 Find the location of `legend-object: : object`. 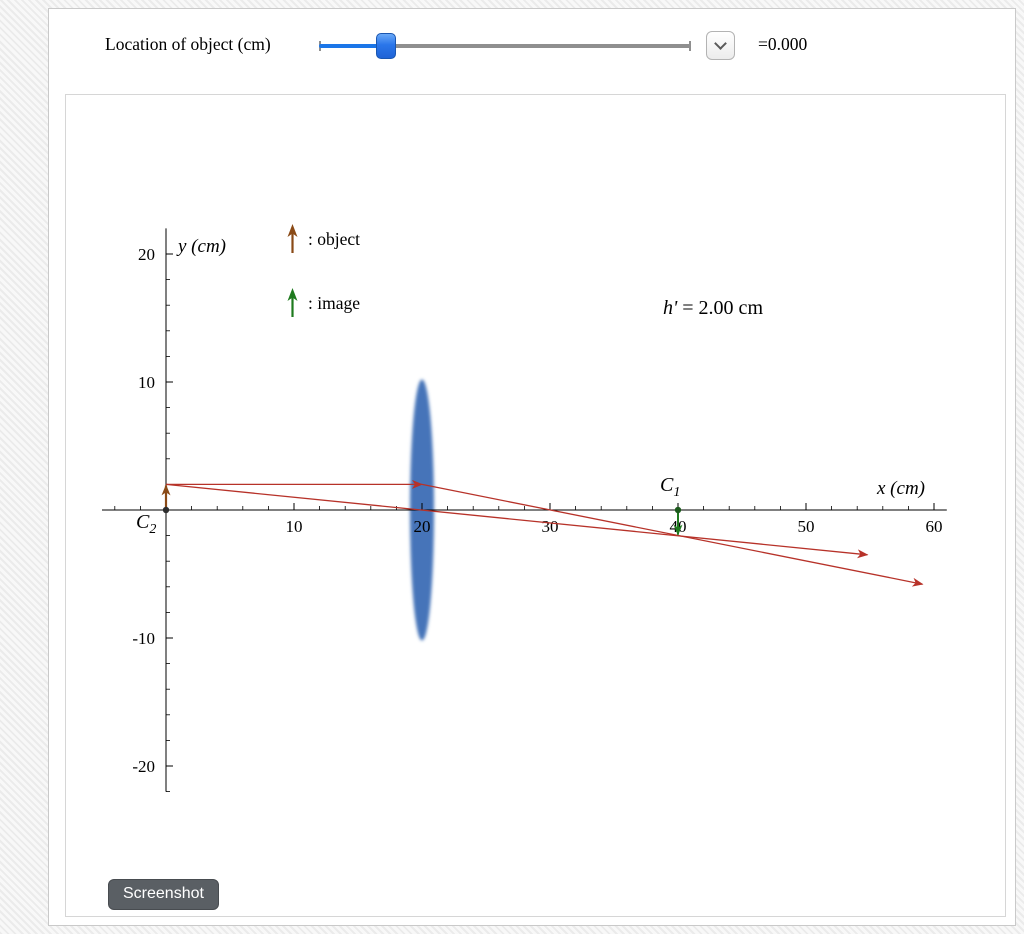

legend-object: : object is located at coordinates (322, 239).